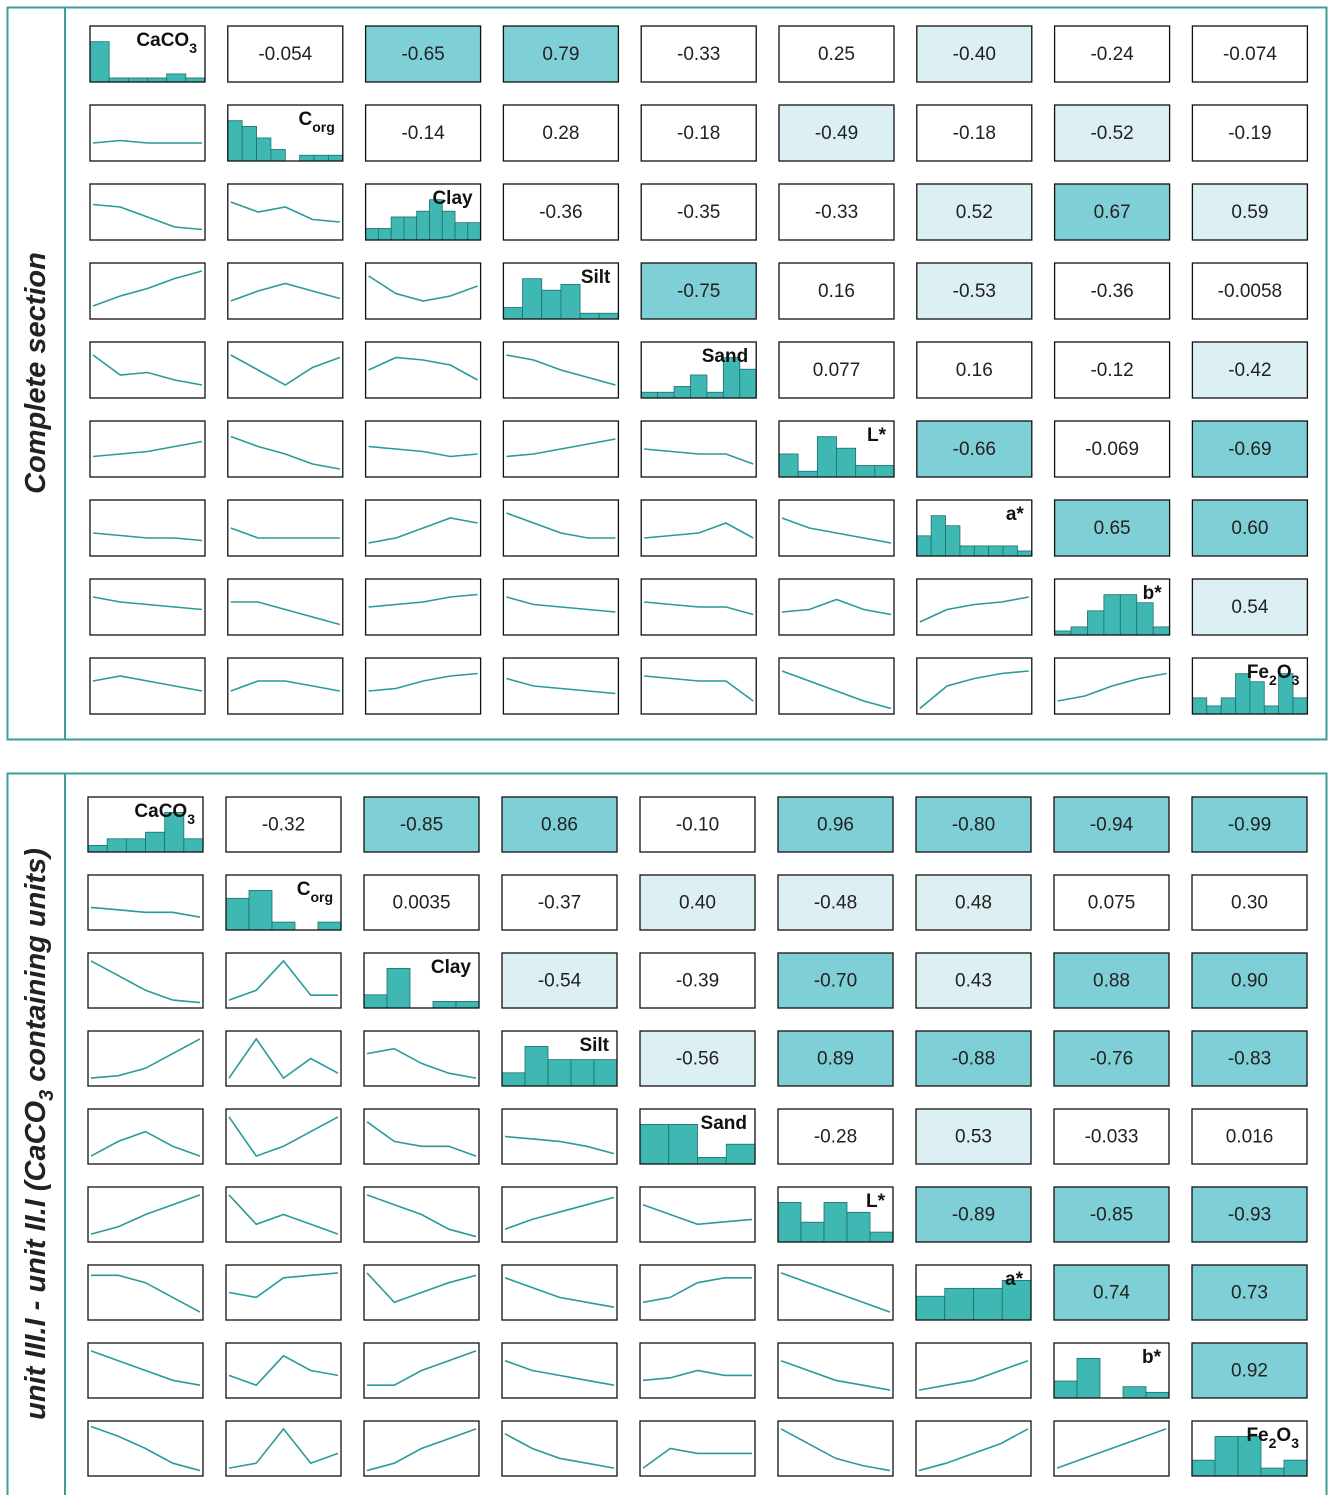 The image size is (1328, 1495). Describe the element at coordinates (1112, 903) in the screenshot. I see `correlation-label: 0.075` at that location.